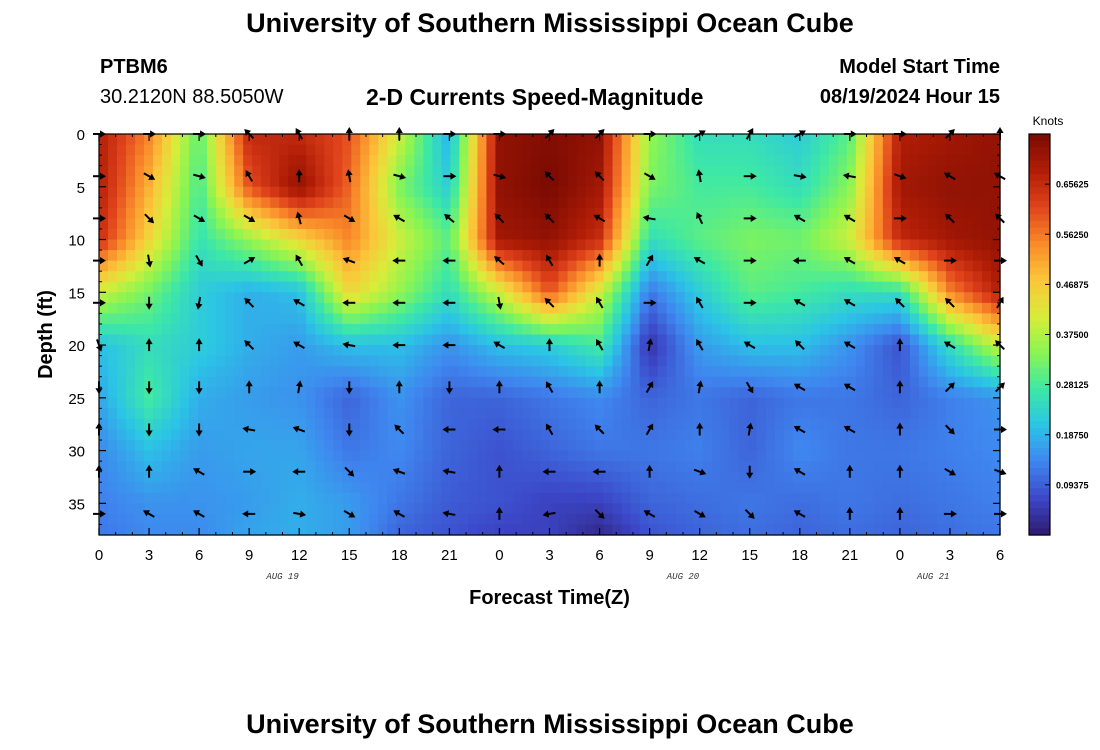 The width and height of the screenshot is (1100, 750). Describe the element at coordinates (1039, 171) in the screenshot. I see `colorbar-segment` at that location.